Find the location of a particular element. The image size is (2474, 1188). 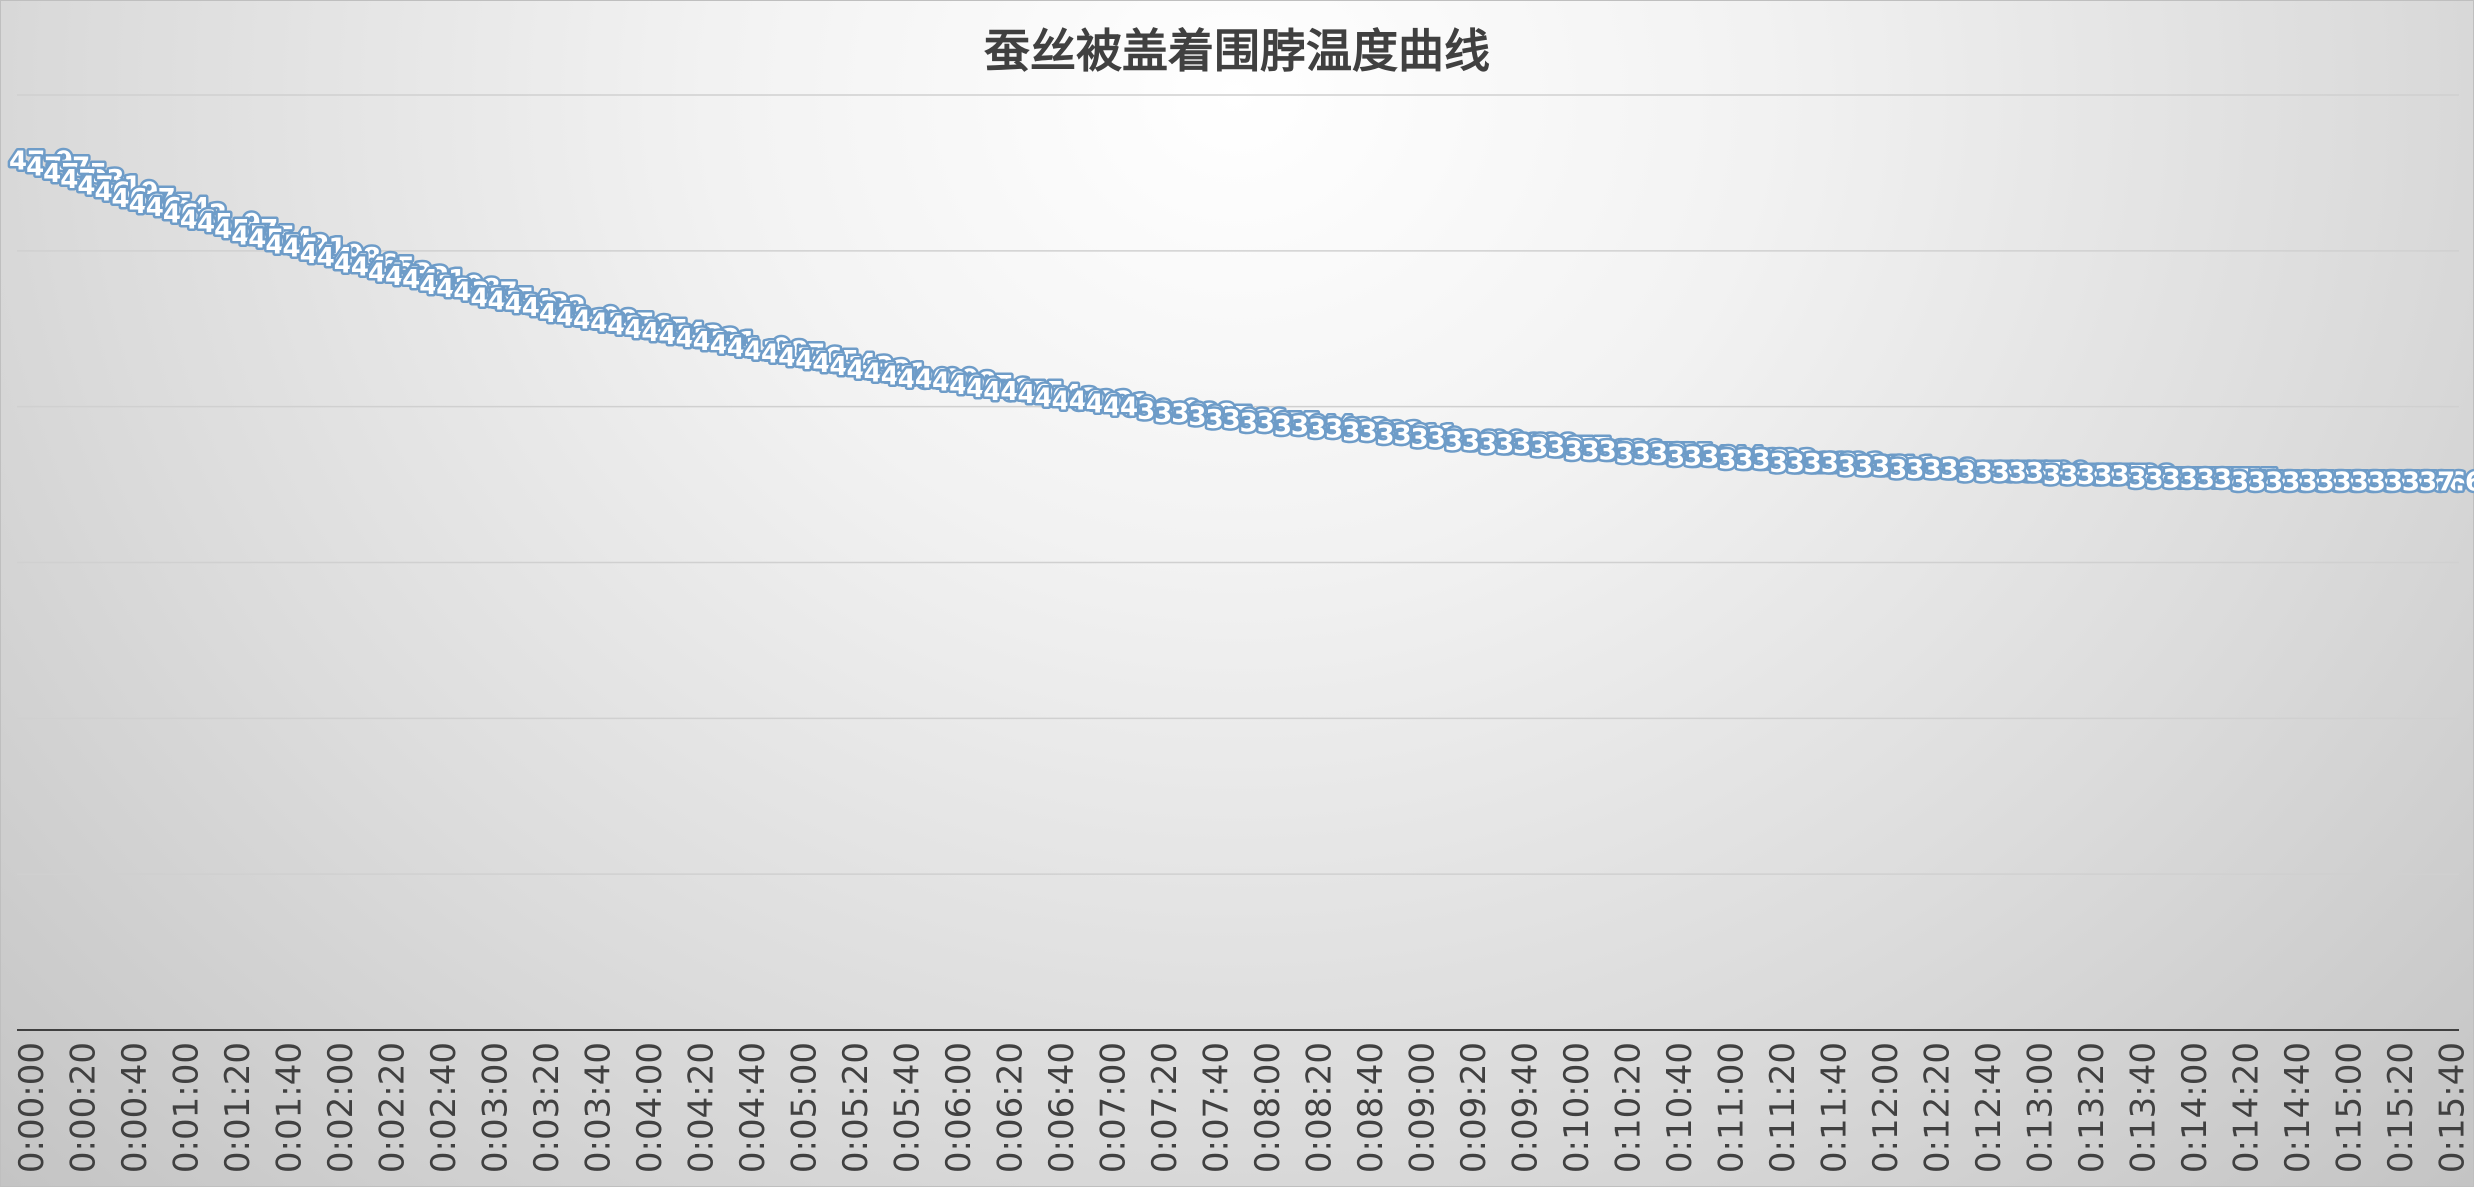

x-tick-label: 0:02:40 is located at coordinates (444, 1107).